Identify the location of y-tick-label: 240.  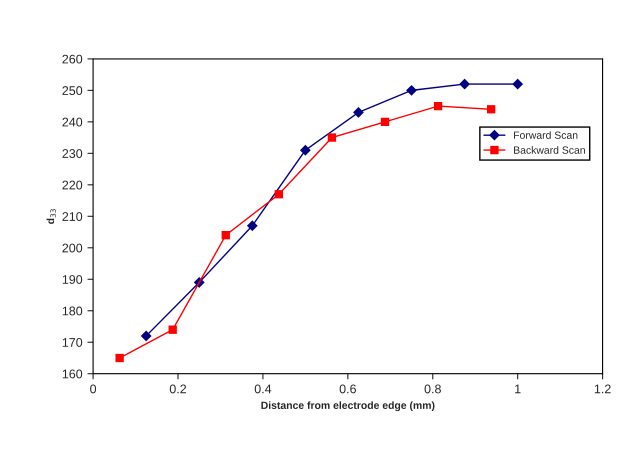
(72, 122).